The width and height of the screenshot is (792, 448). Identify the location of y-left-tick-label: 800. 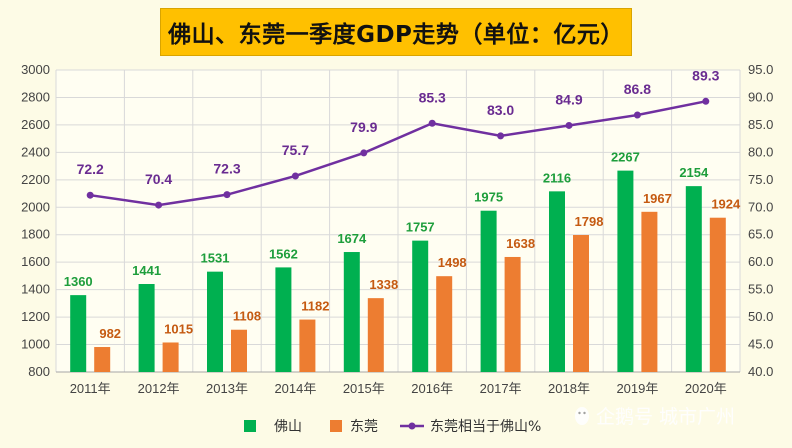
(39, 371).